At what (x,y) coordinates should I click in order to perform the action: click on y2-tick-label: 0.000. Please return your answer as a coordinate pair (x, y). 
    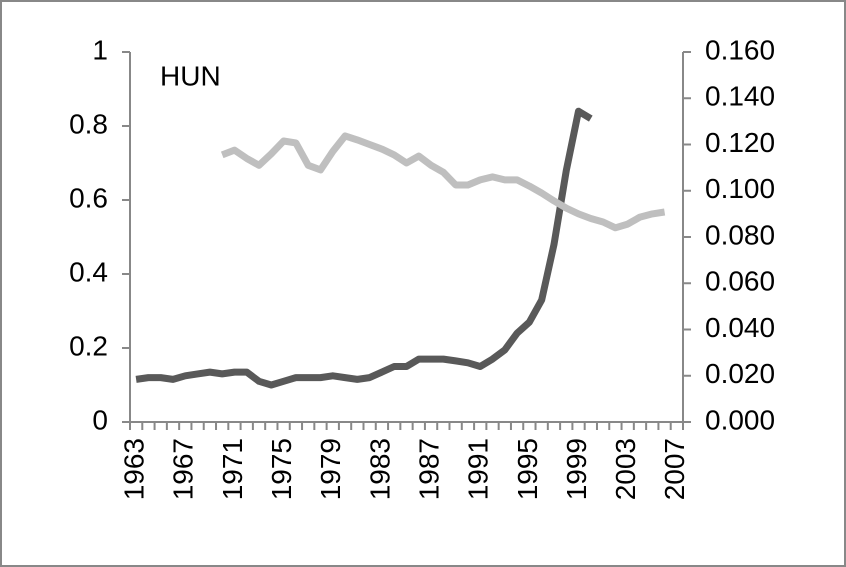
    Looking at the image, I should click on (740, 419).